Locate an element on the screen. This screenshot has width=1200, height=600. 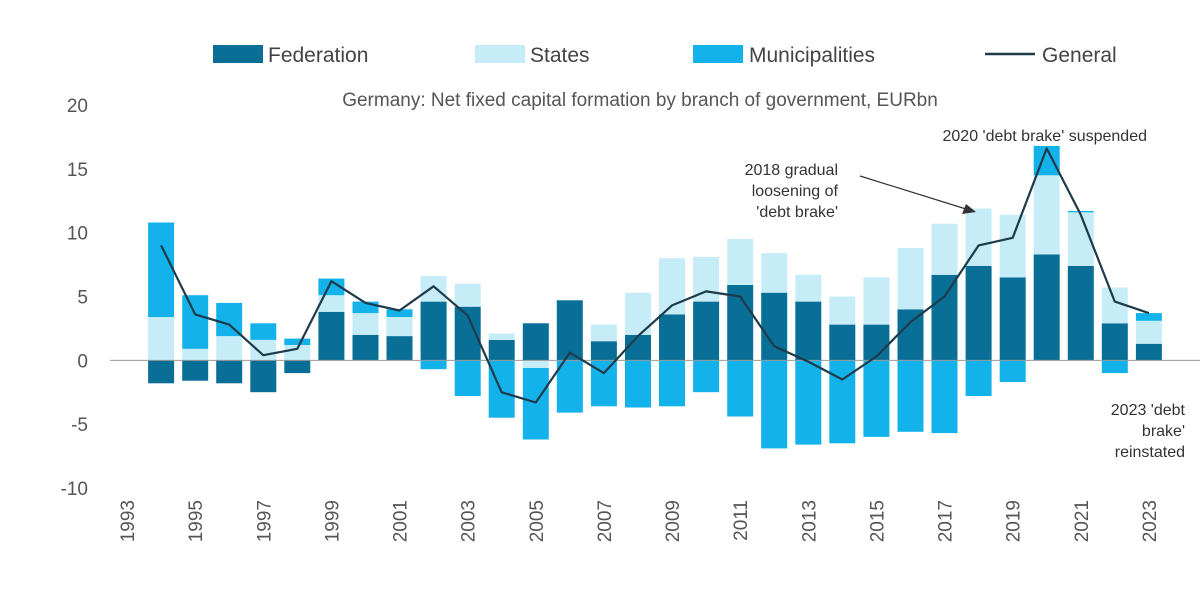
x-tick-label: 2005 is located at coordinates (537, 521).